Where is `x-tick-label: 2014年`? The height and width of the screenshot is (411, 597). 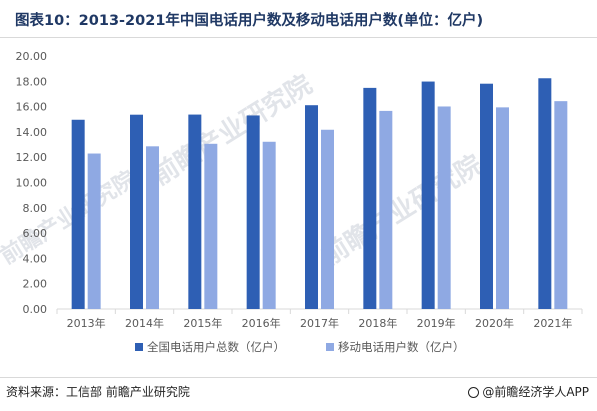
x-tick-label: 2014年 is located at coordinates (144, 323).